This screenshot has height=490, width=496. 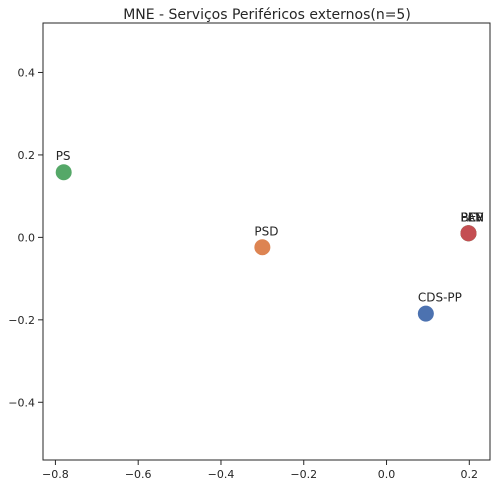 What do you see at coordinates (63, 156) in the screenshot?
I see `point-label-ps: PS` at bounding box center [63, 156].